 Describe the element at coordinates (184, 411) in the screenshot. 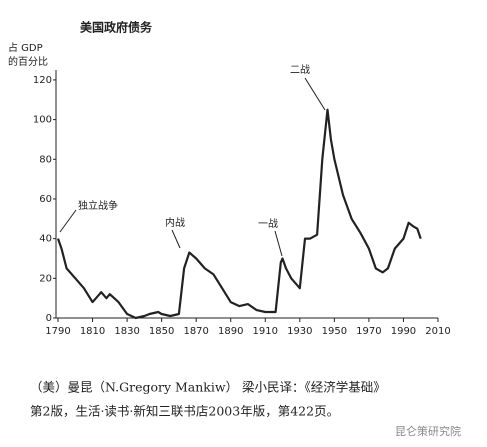

I see `caption: 第2版，生活·读书·新知三联书店2003年版，第422页。` at that location.